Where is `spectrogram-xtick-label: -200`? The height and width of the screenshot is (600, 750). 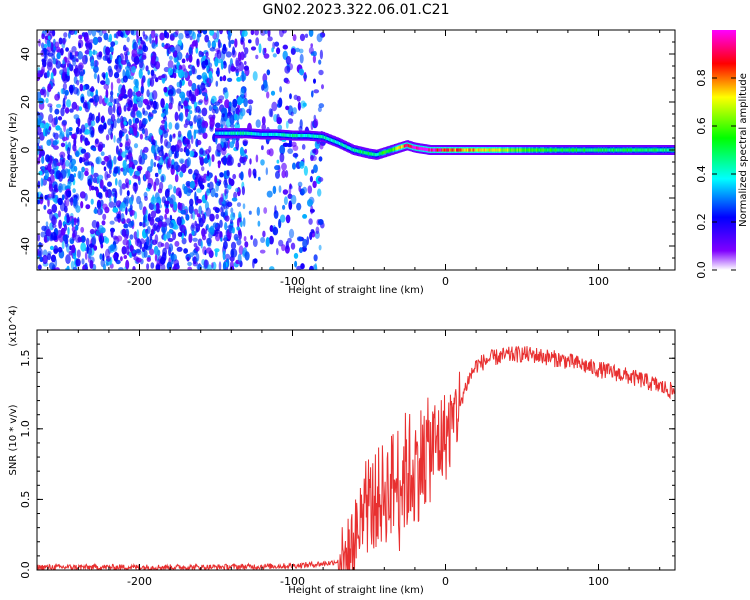
spectrogram-xtick-label: -200 is located at coordinates (139, 281).